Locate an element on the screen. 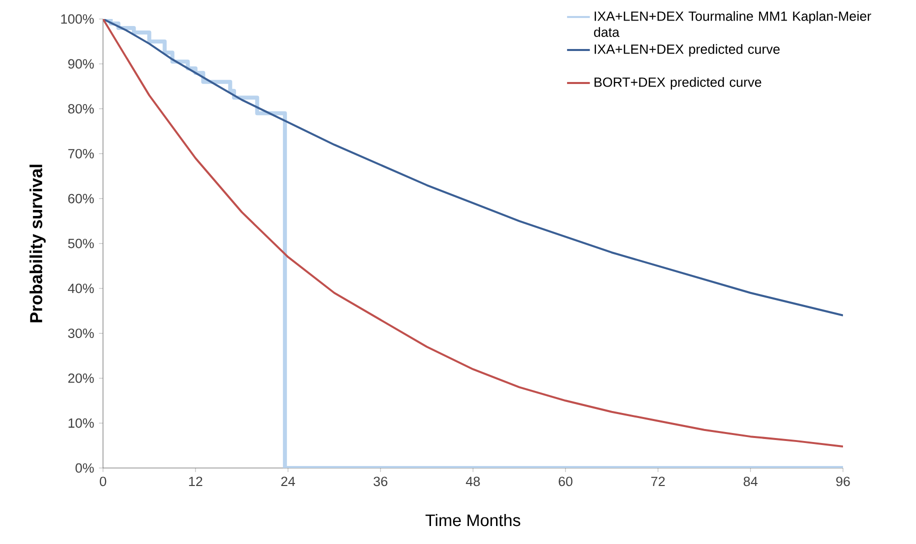  x-tick-label: 96 is located at coordinates (843, 481).